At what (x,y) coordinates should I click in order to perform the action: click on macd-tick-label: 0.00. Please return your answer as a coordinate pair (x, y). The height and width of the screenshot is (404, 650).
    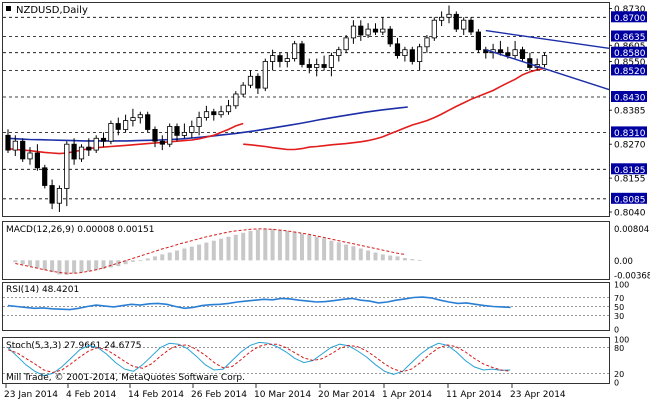
    Looking at the image, I should click on (623, 262).